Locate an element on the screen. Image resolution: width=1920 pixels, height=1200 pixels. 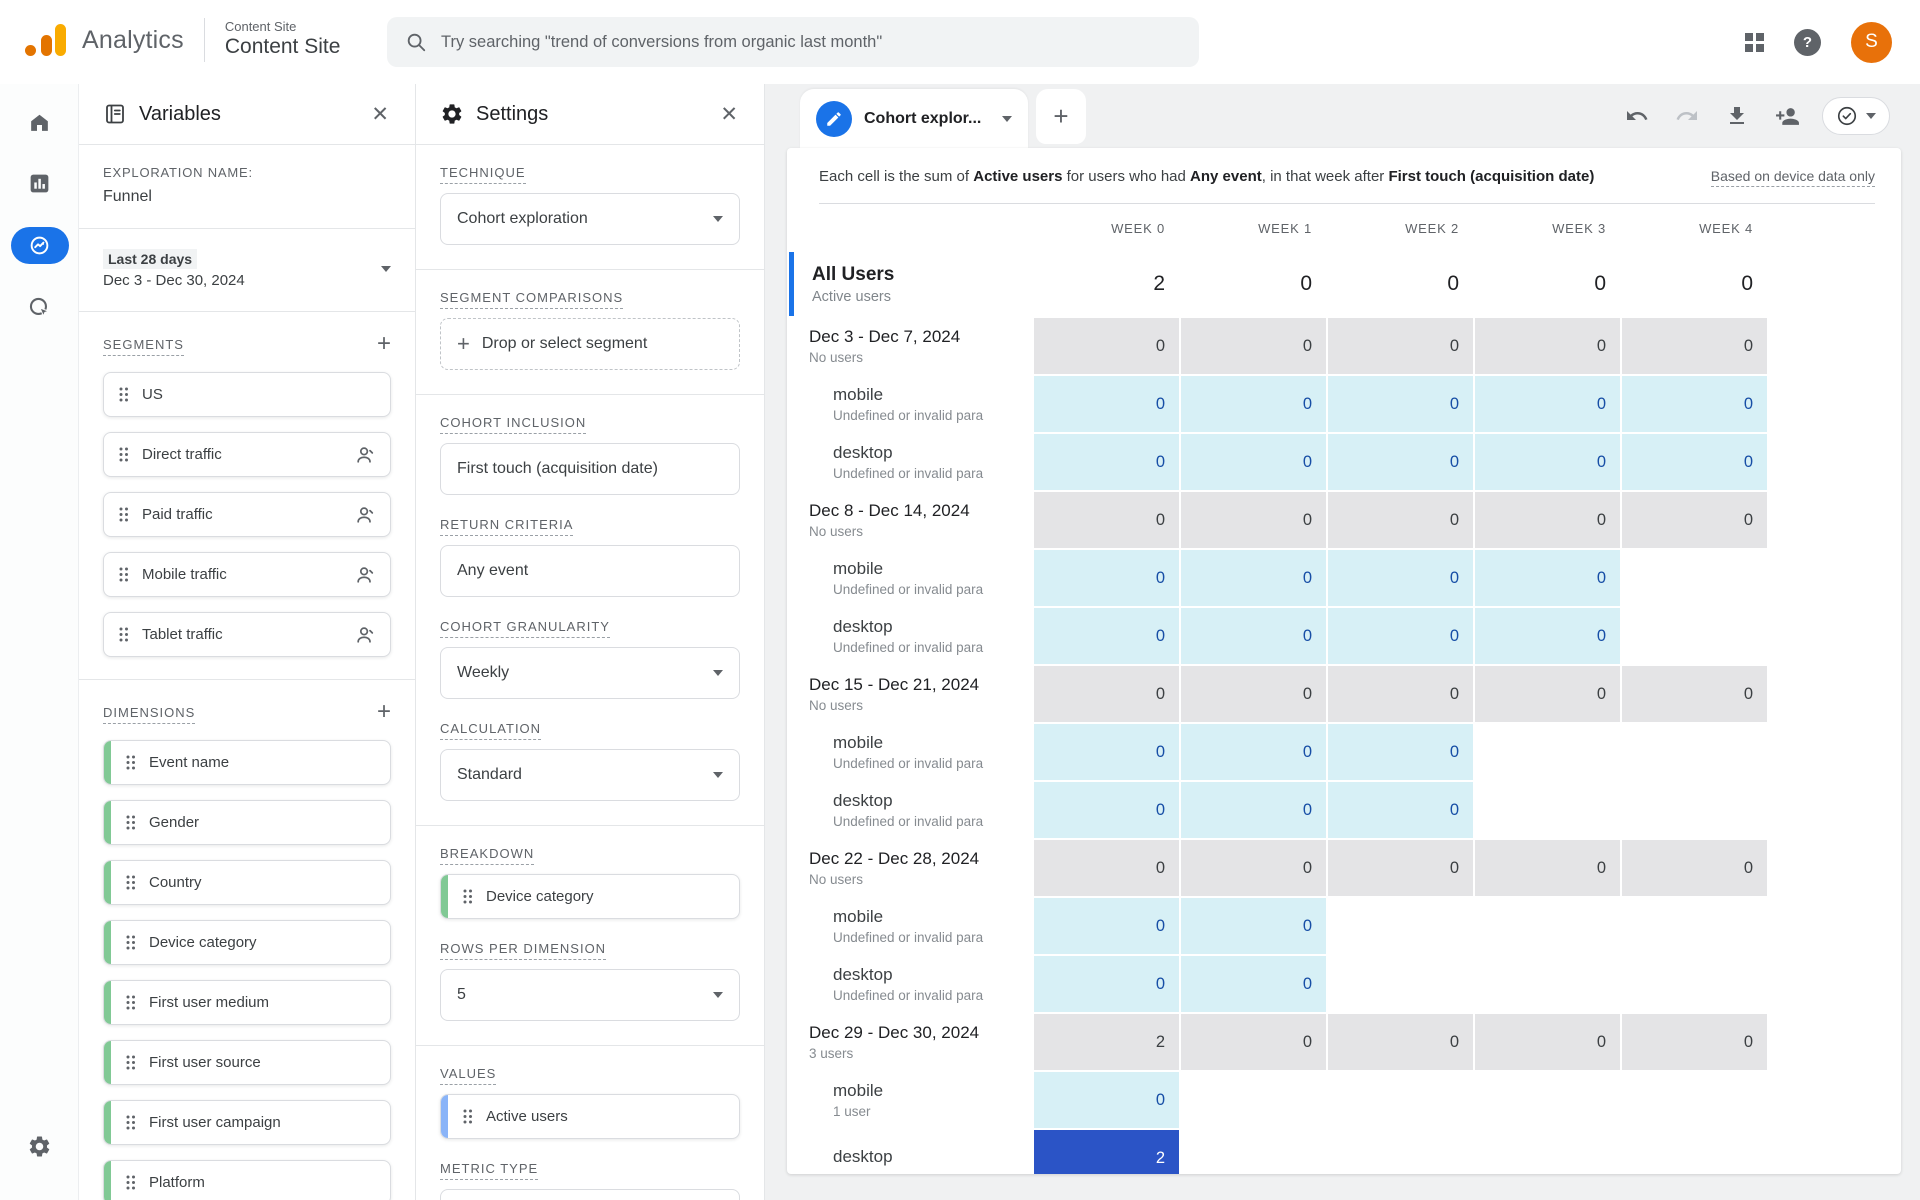
data-source-footnote: Based on device data only is located at coordinates (1792, 177).